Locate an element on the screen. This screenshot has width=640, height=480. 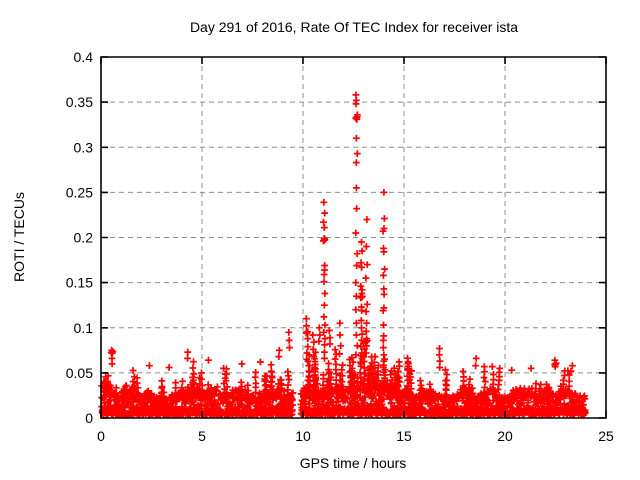
y-tick-label: 0.1 is located at coordinates (84, 328).